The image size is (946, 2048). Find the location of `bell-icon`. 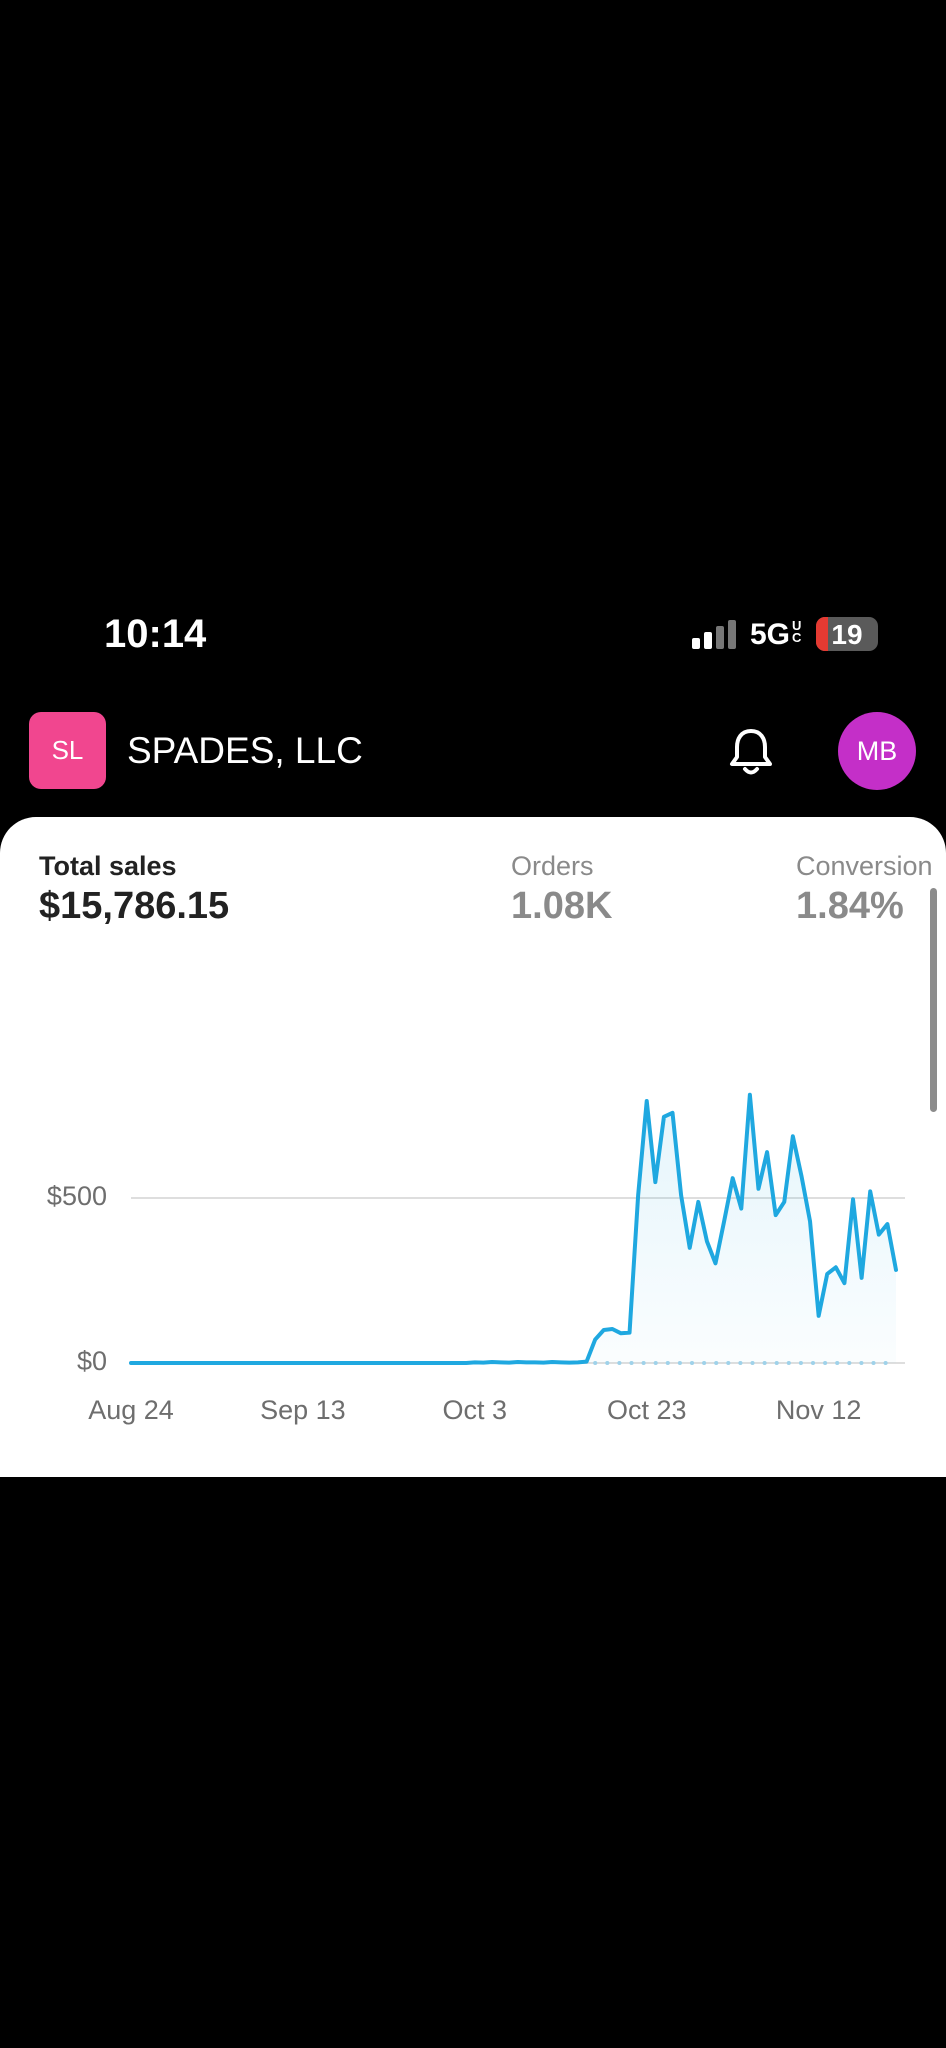

bell-icon is located at coordinates (751, 752).